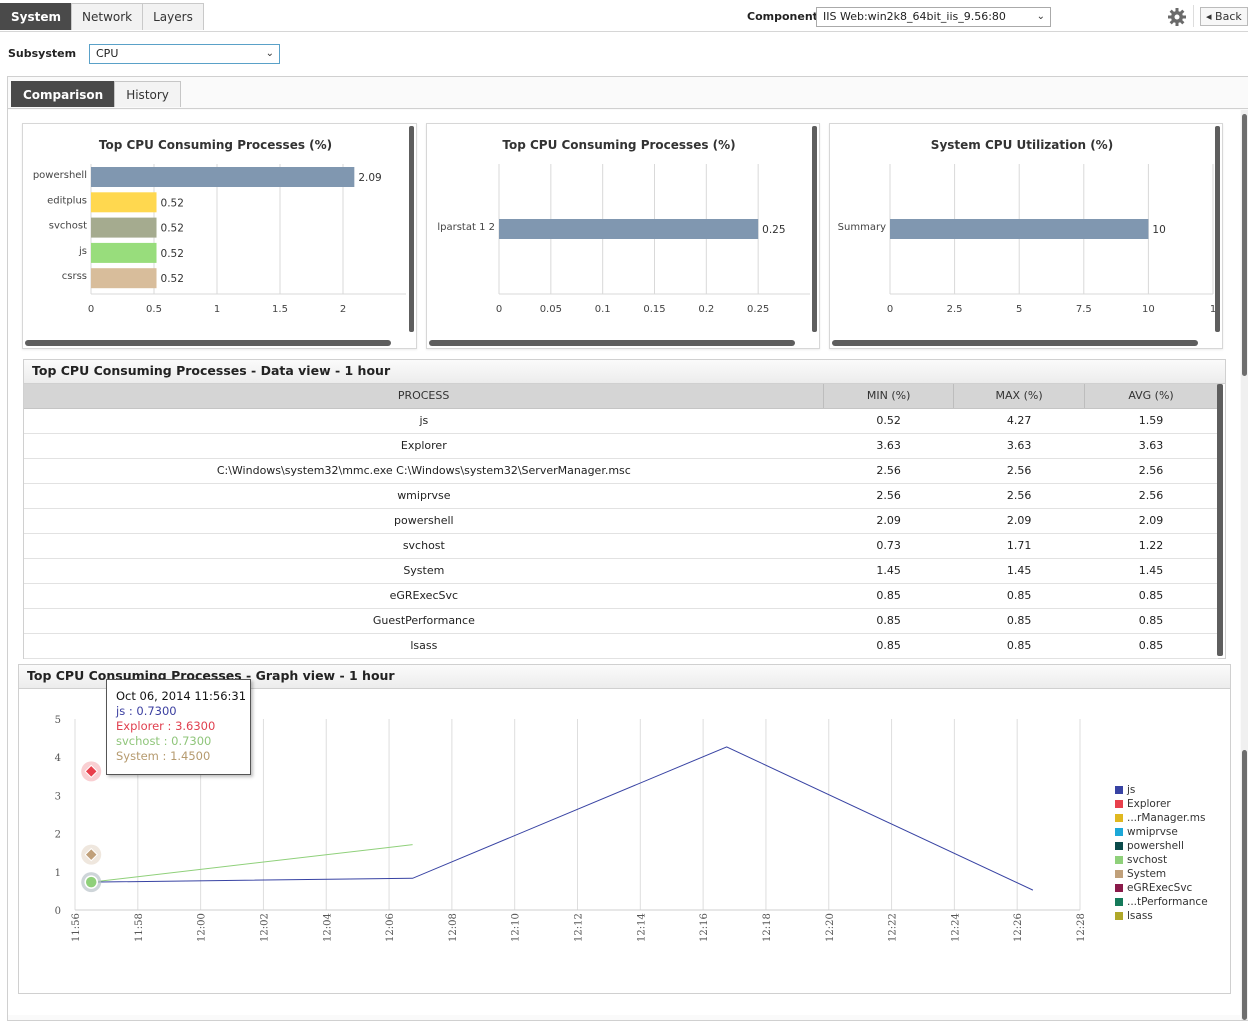 The image size is (1248, 1021). Describe the element at coordinates (82, 251) in the screenshot. I see `category-label: js` at that location.